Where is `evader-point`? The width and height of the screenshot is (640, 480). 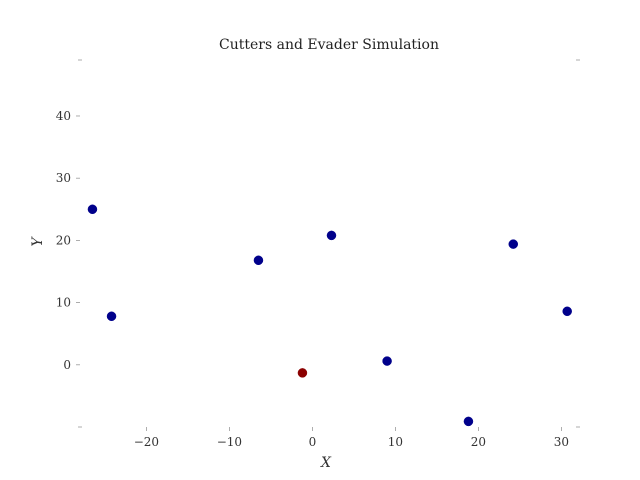 evader-point is located at coordinates (302, 373).